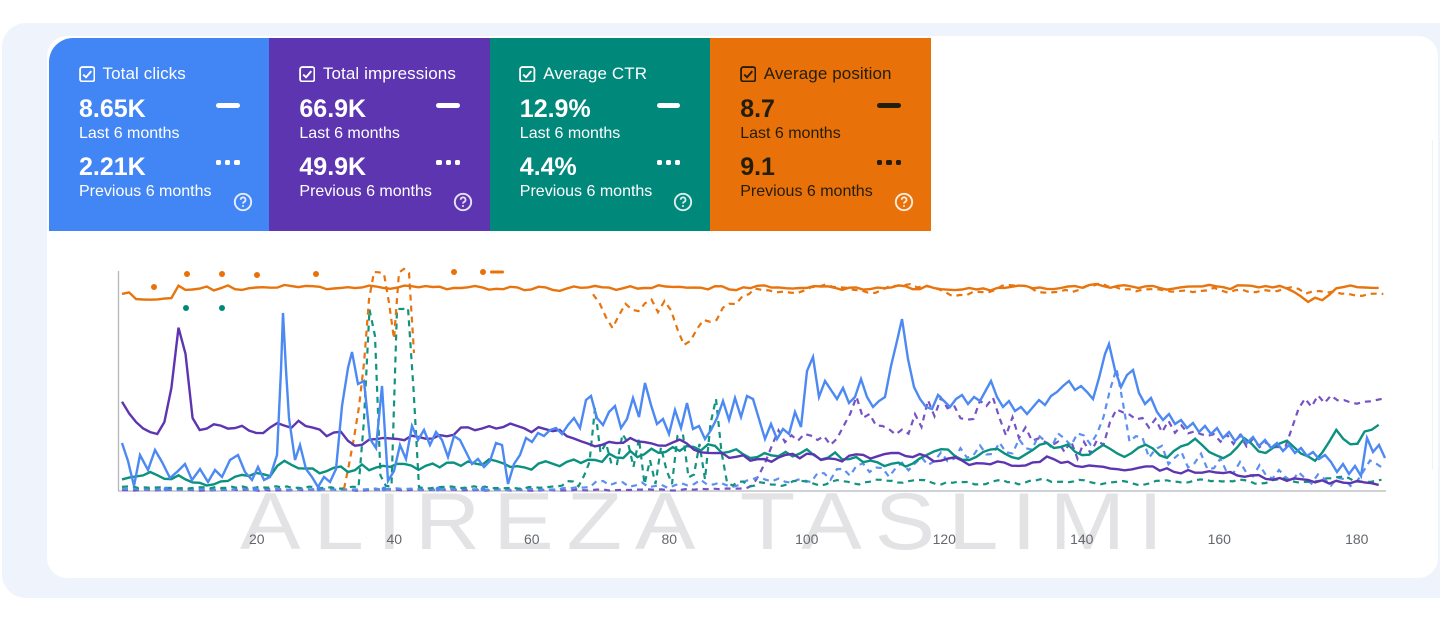 The height and width of the screenshot is (634, 1440). What do you see at coordinates (945, 539) in the screenshot?
I see `svg-text: 120` at bounding box center [945, 539].